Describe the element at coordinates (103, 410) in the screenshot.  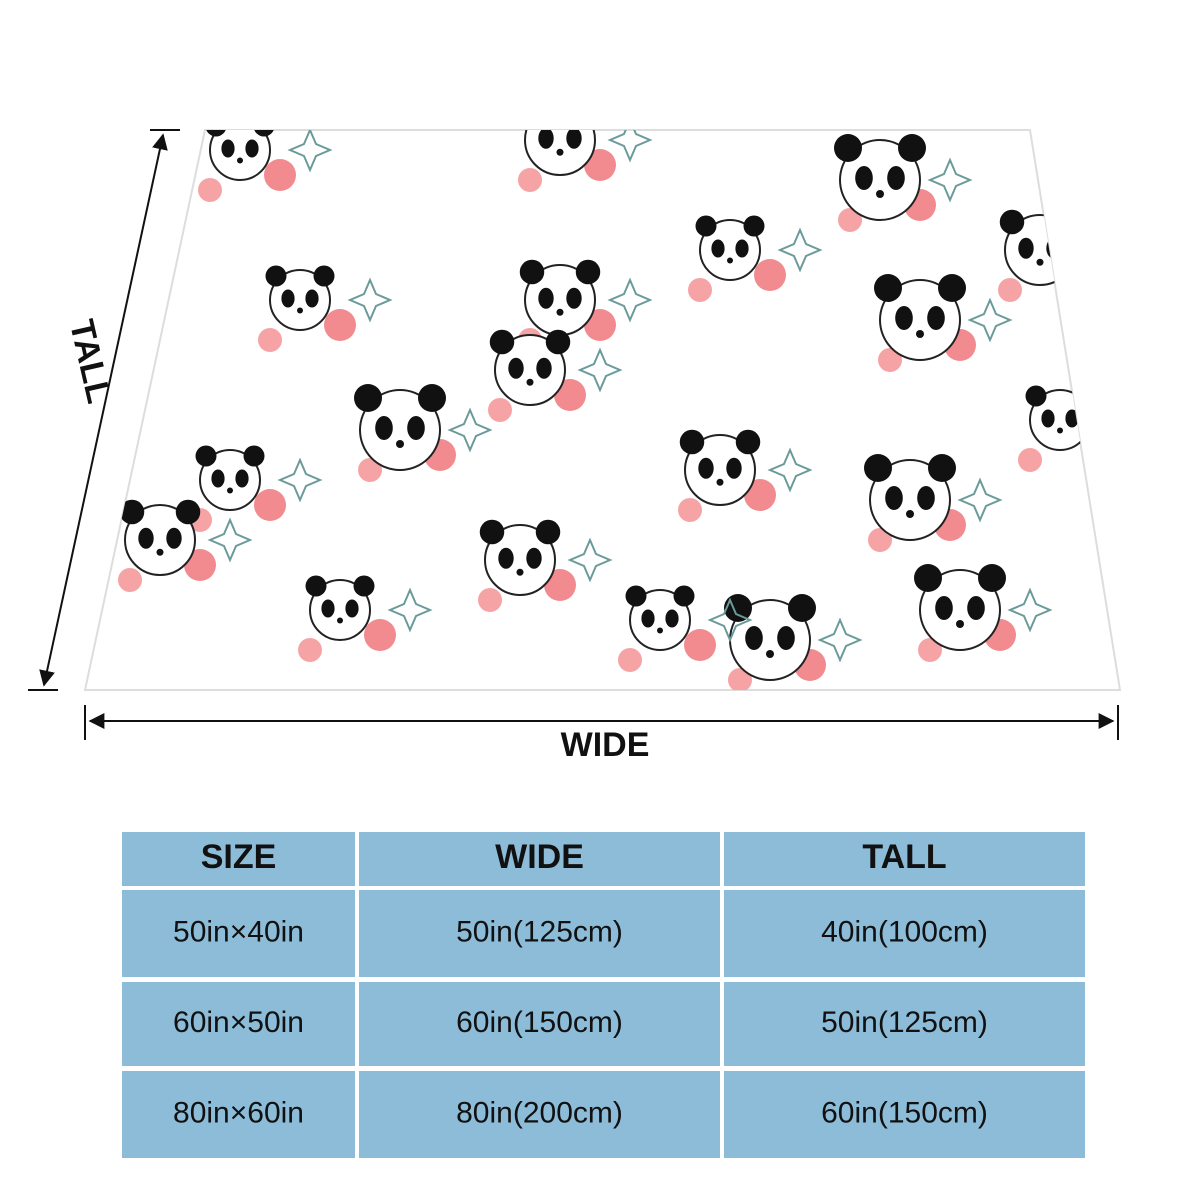
I see `tall-arrow` at that location.